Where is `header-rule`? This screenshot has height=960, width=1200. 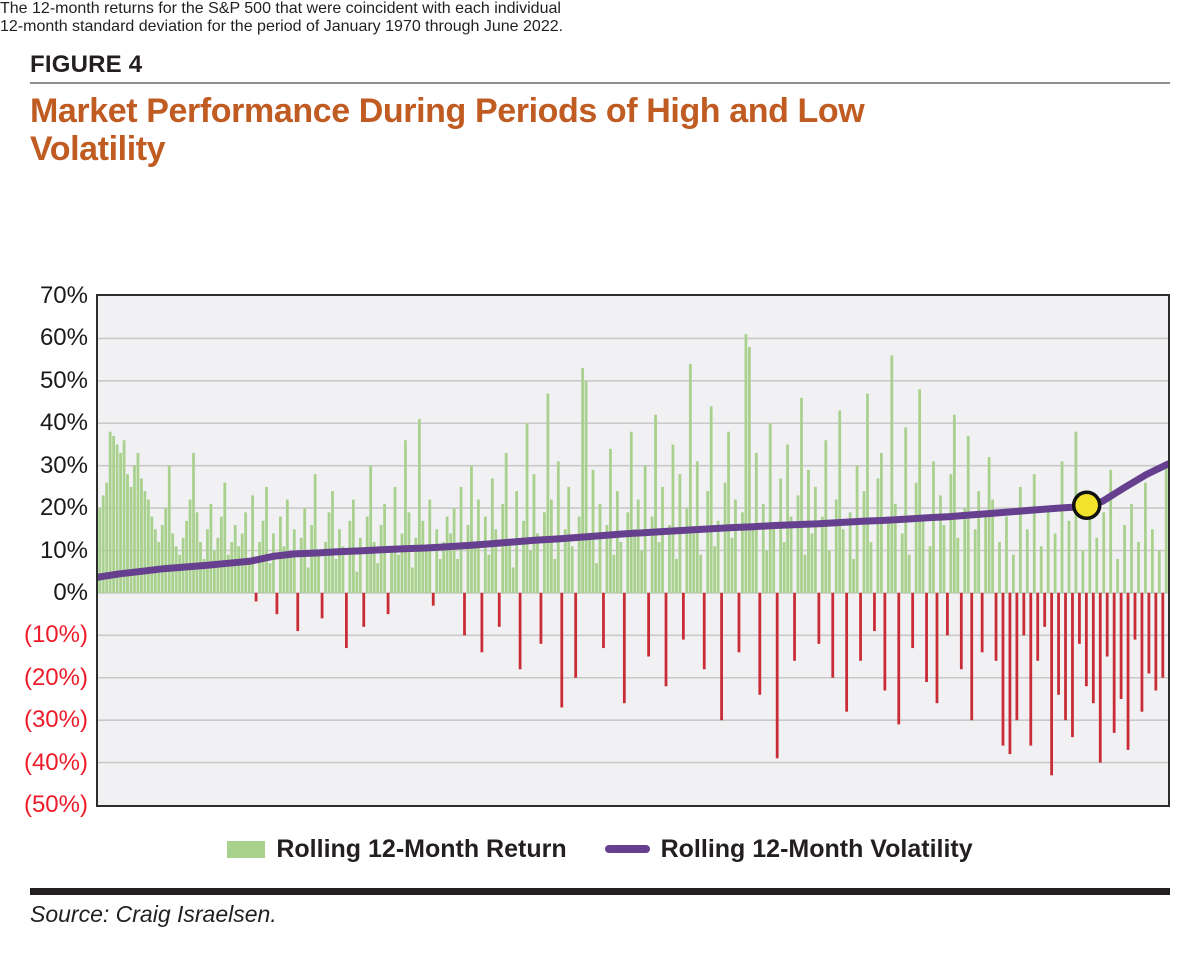 header-rule is located at coordinates (600, 83).